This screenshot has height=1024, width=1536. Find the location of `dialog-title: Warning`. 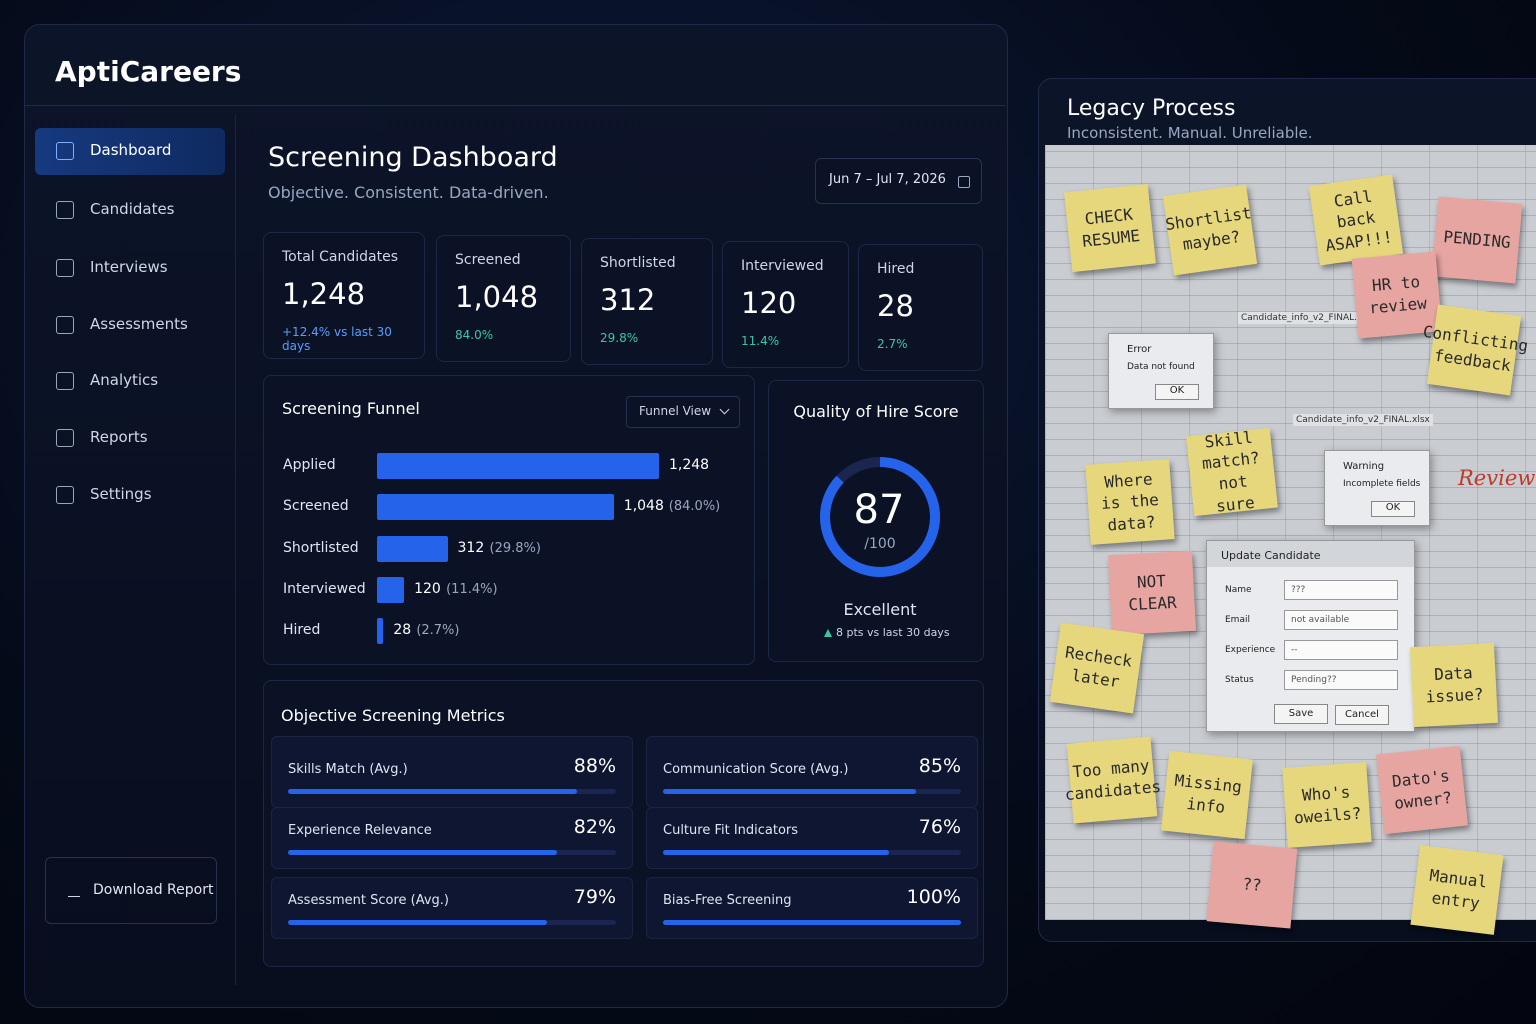

dialog-title: Warning is located at coordinates (1364, 466).